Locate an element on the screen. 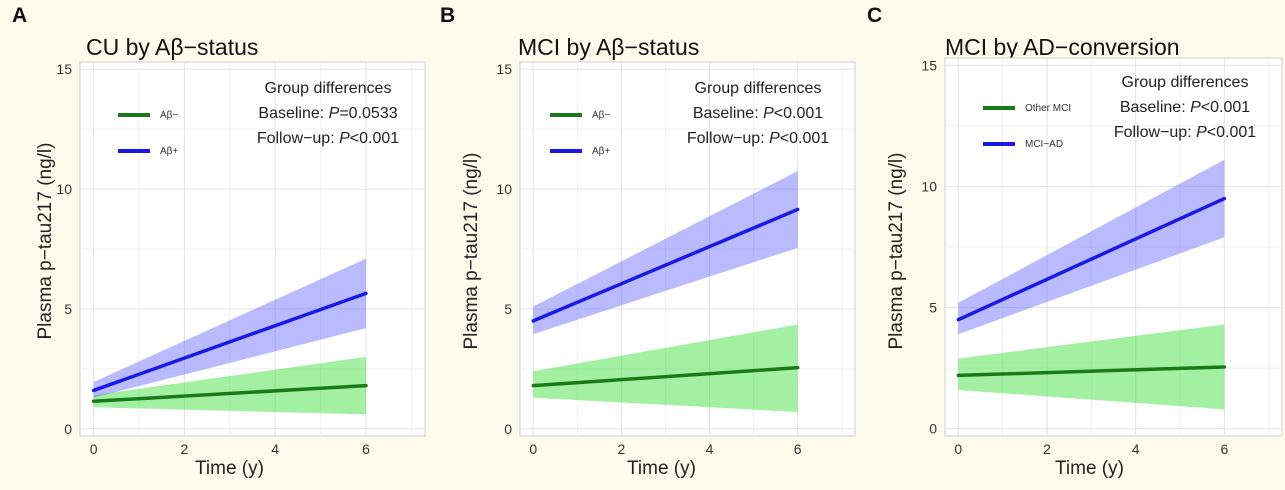  annotation-baseline: Baseline: P=0.0533 is located at coordinates (328, 113).